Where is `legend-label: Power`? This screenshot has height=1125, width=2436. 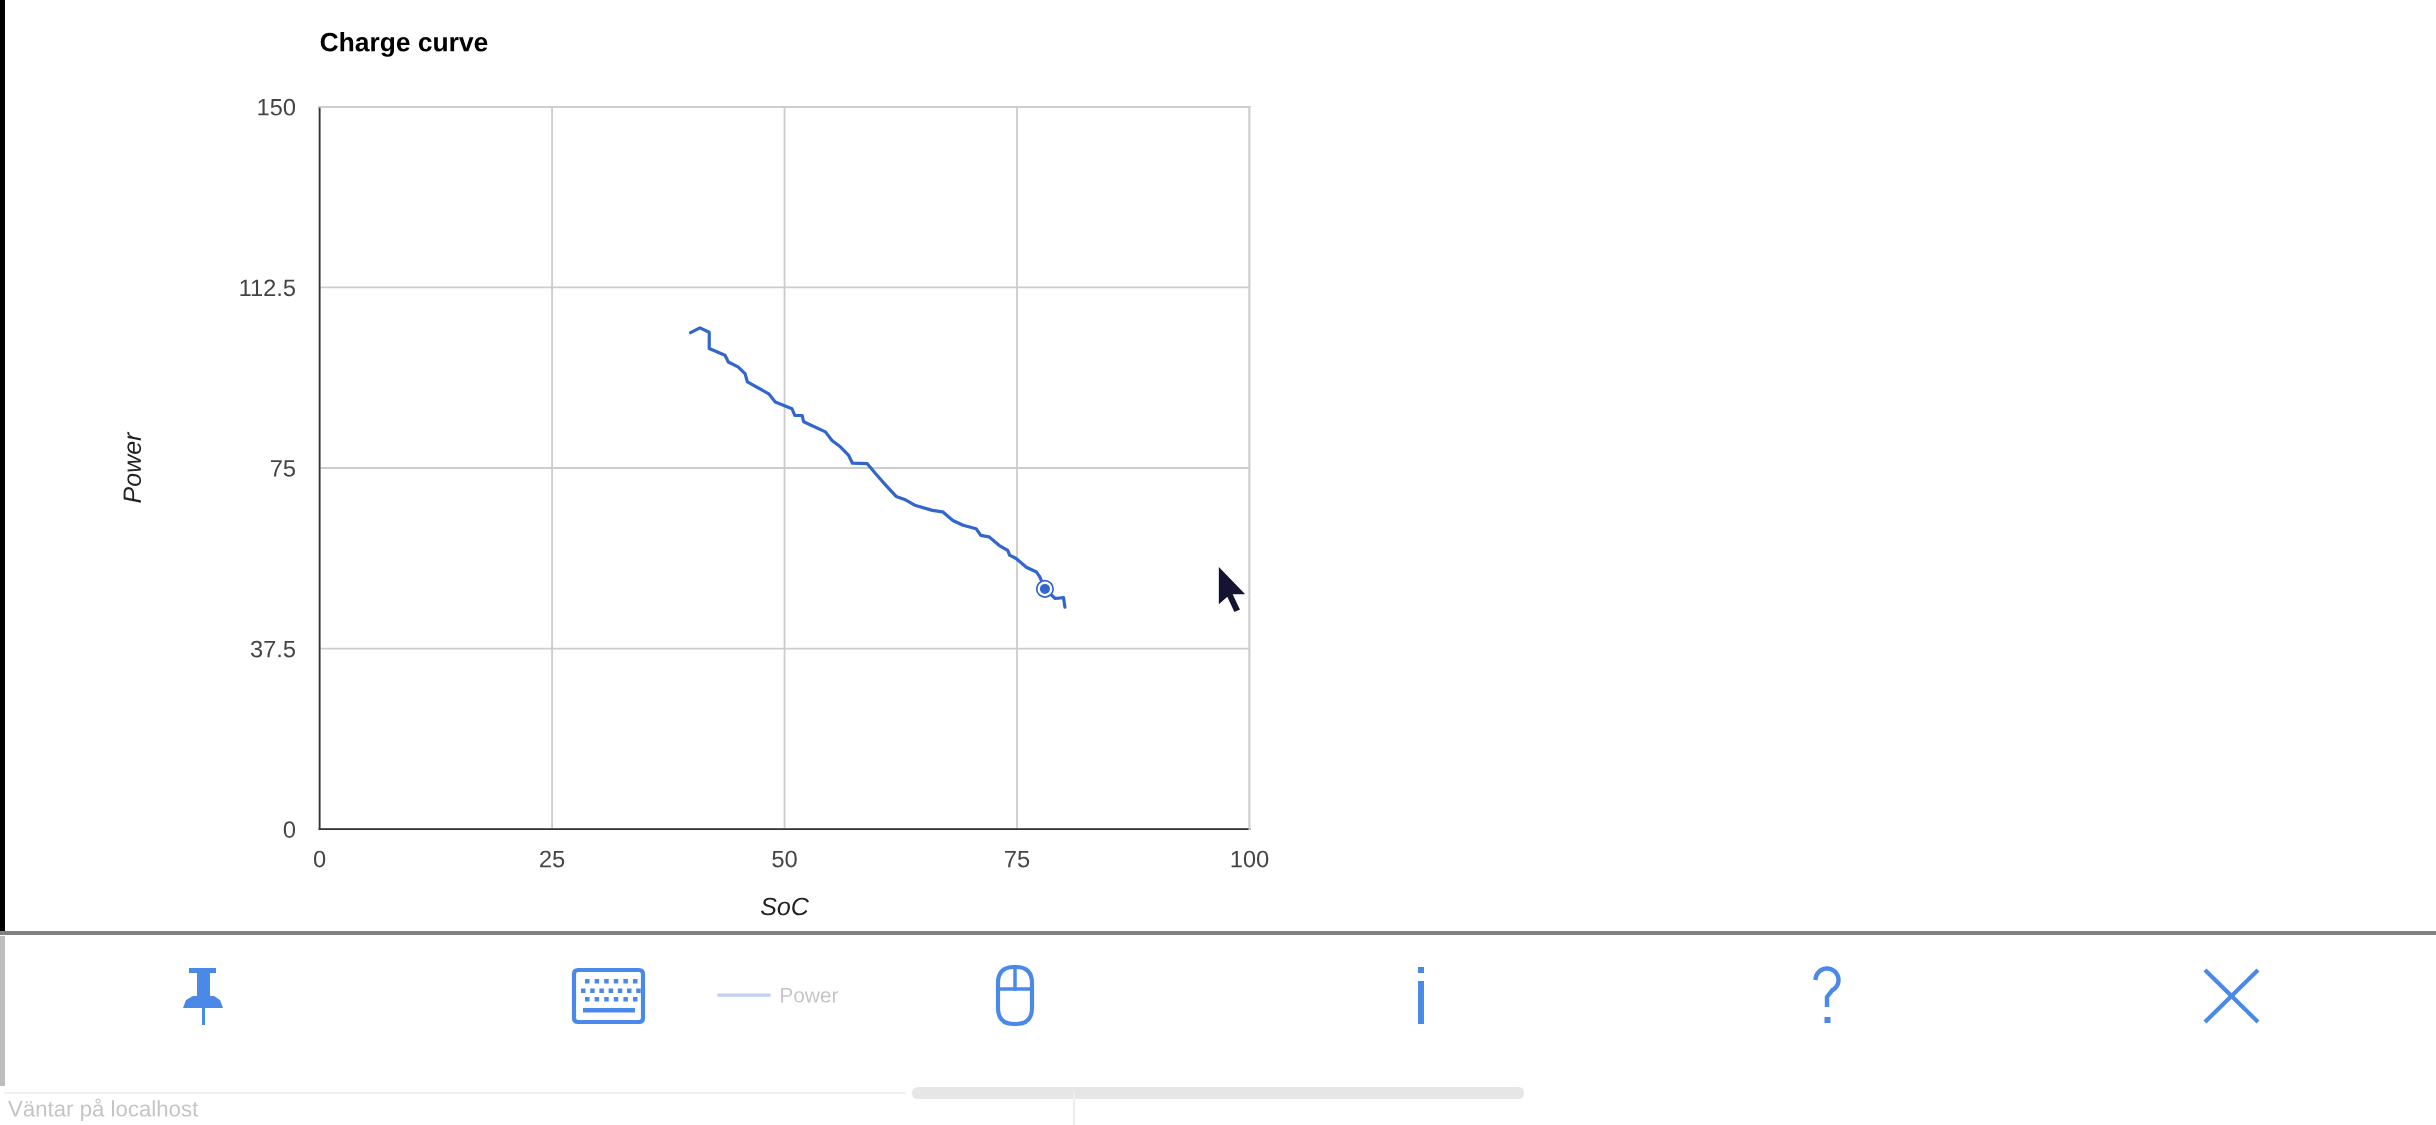
legend-label: Power is located at coordinates (810, 995).